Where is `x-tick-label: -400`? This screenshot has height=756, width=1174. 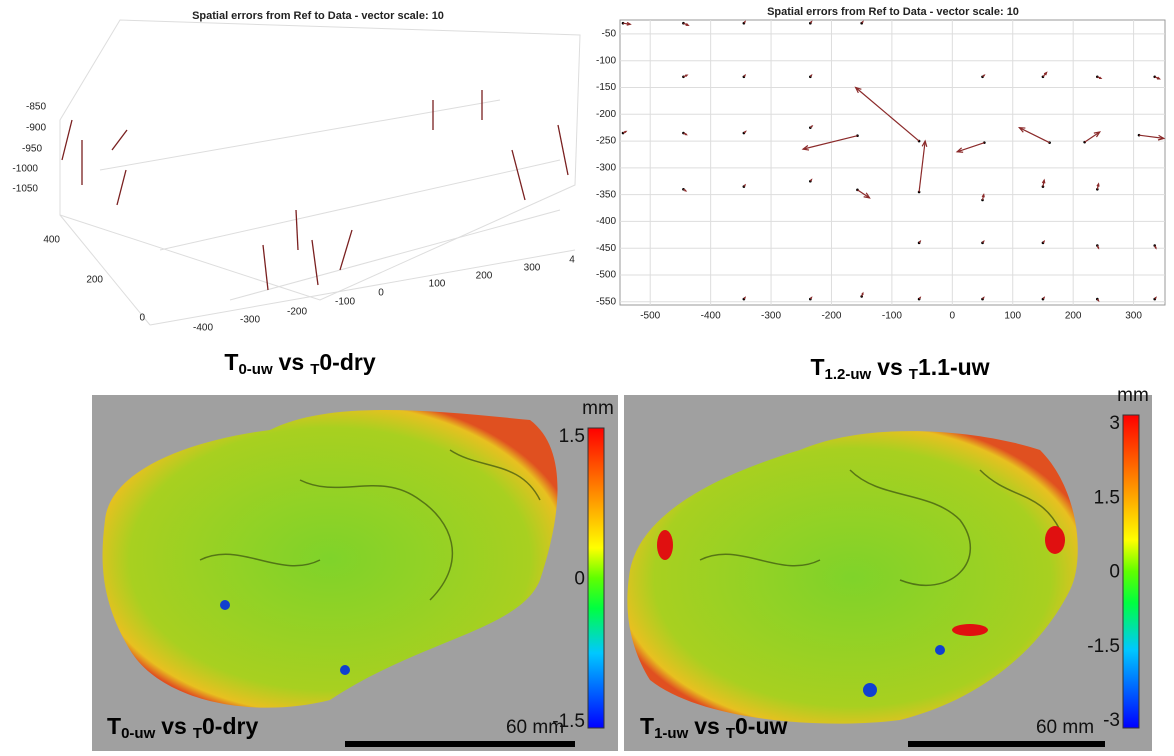
x-tick-label: -400 is located at coordinates (203, 328).